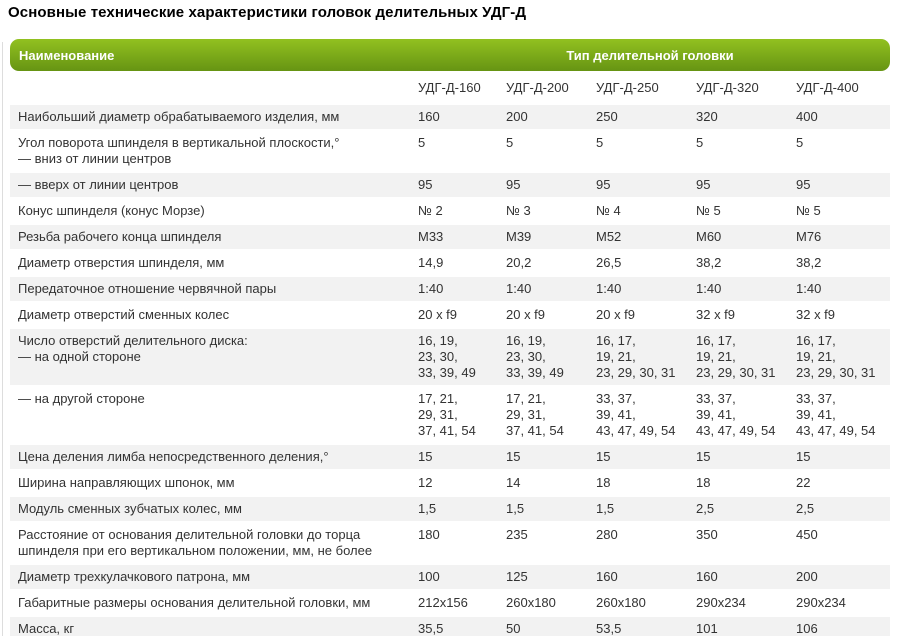 The image size is (901, 636). I want to click on value-cell: 250, so click(638, 117).